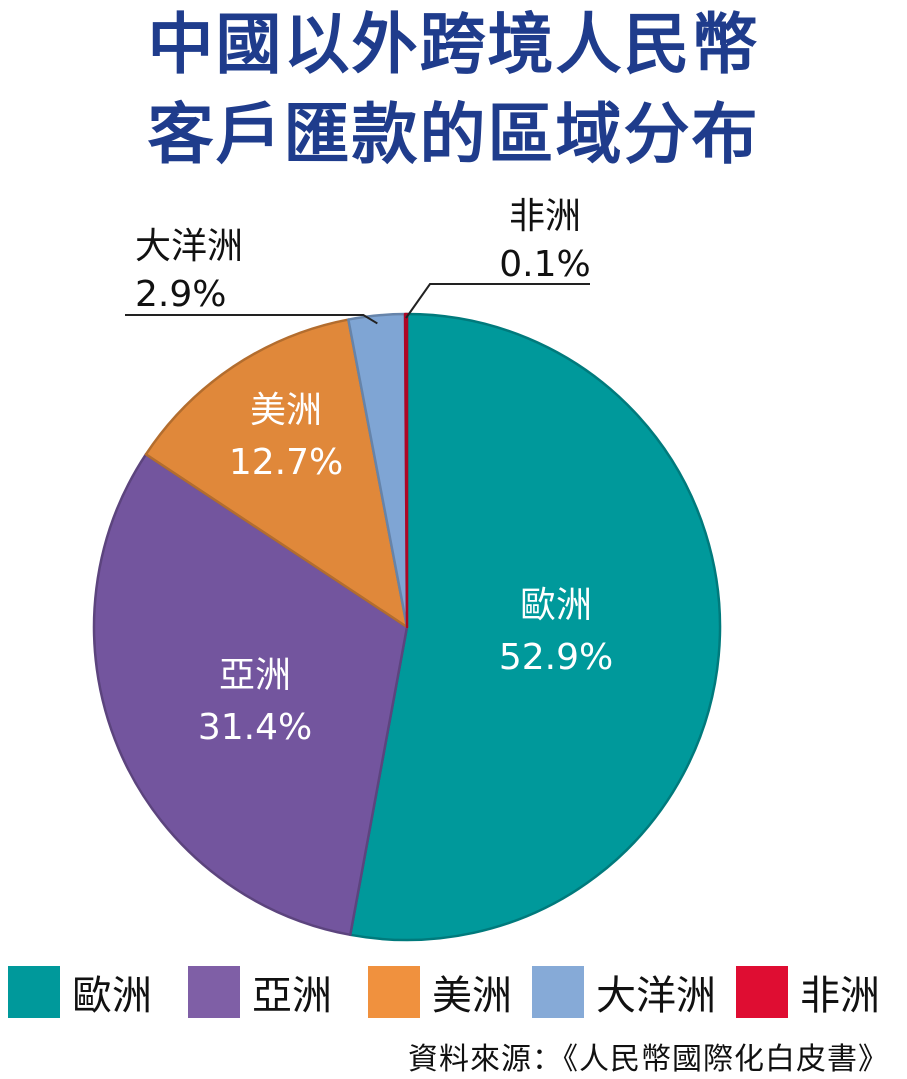 Image resolution: width=907 pixels, height=1079 pixels. I want to click on slice-value-label-1: 31.4%, so click(255, 727).